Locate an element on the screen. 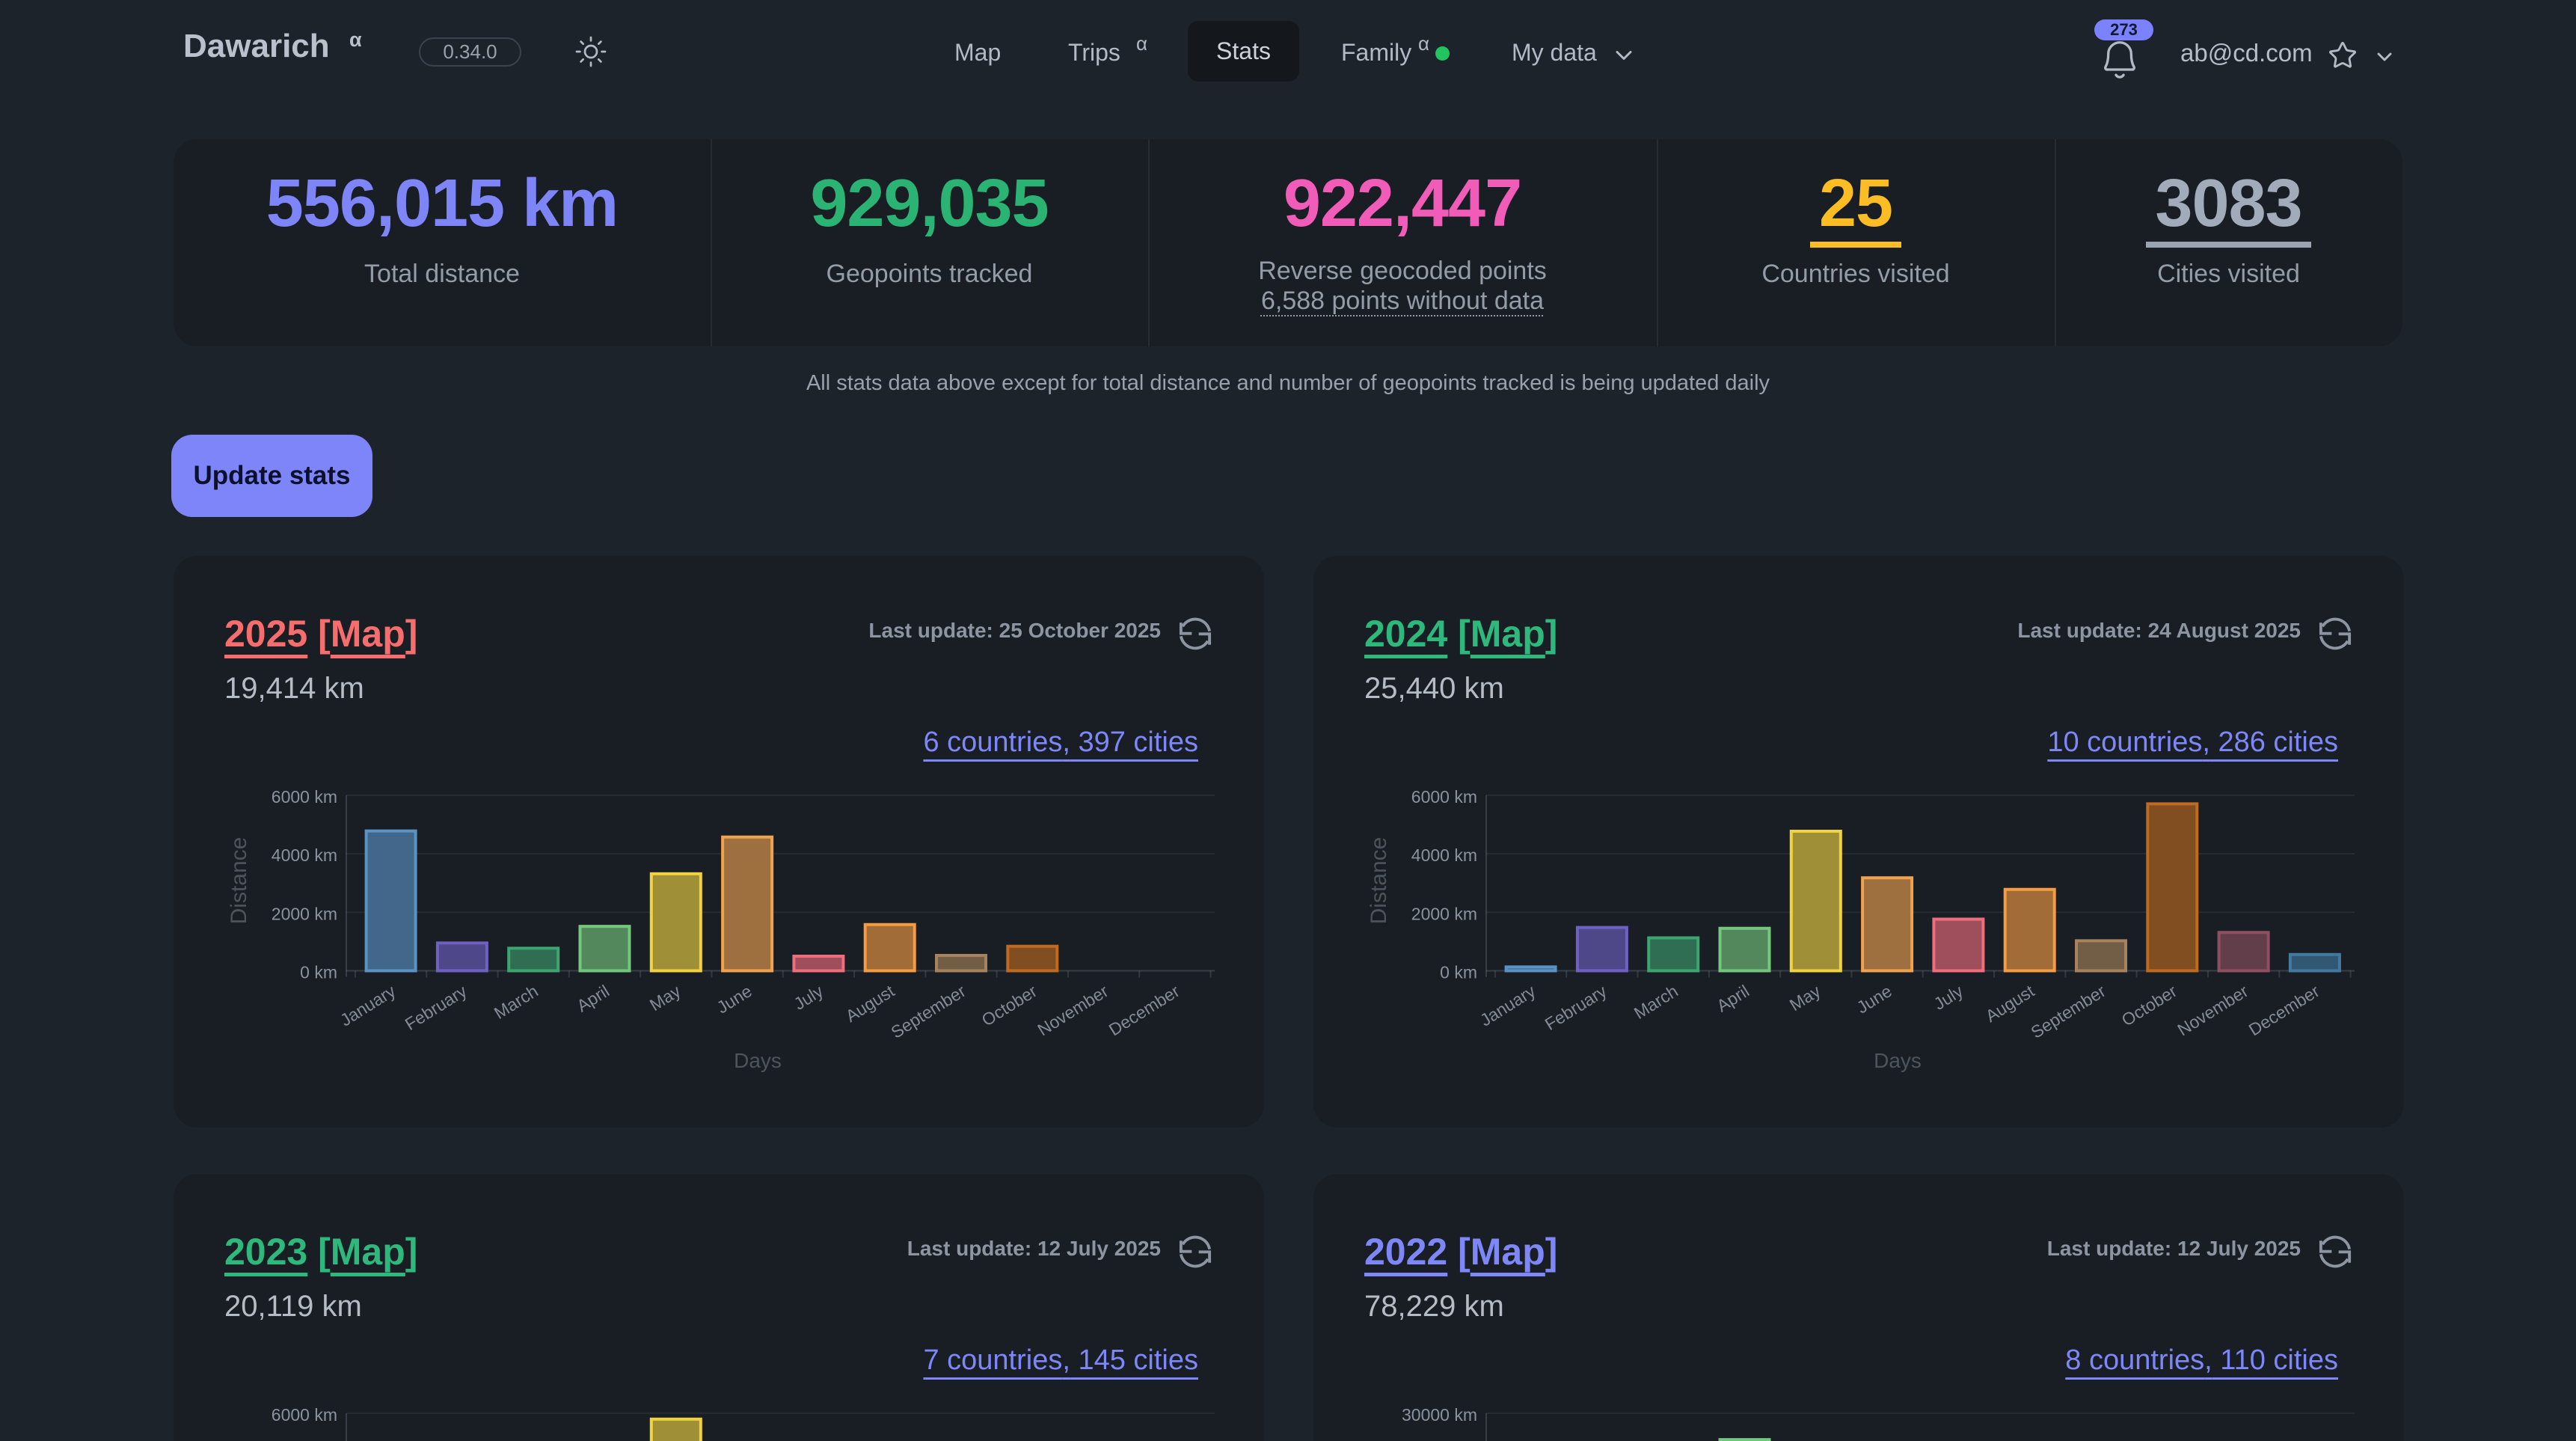 The width and height of the screenshot is (2576, 1441). svg-text: 30000 km is located at coordinates (1439, 1415).